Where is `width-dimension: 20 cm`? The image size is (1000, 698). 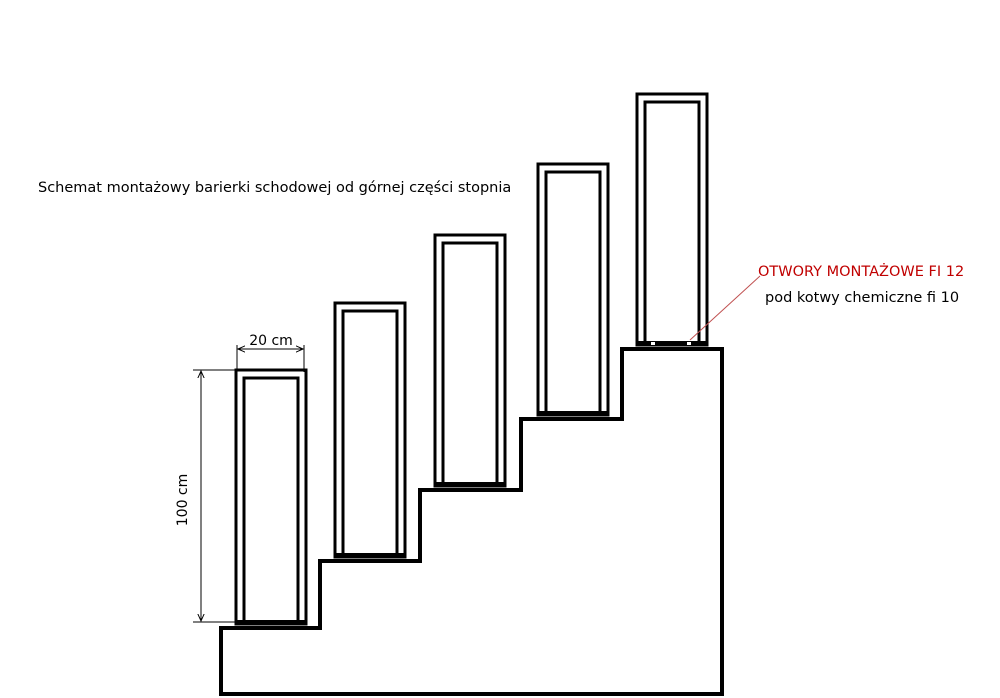 width-dimension: 20 cm is located at coordinates (270, 352).